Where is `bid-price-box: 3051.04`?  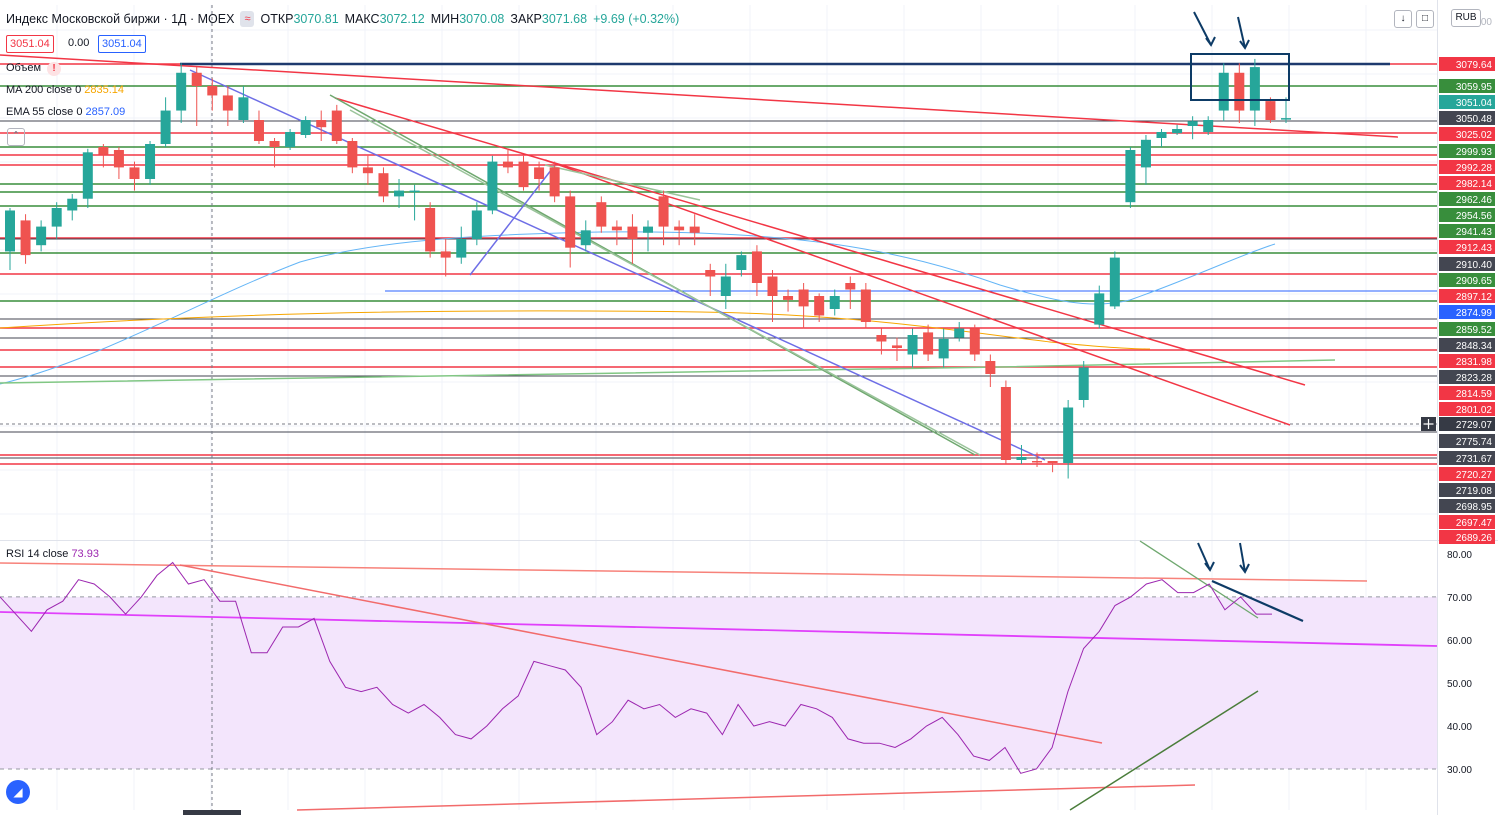 bid-price-box: 3051.04 is located at coordinates (30, 44).